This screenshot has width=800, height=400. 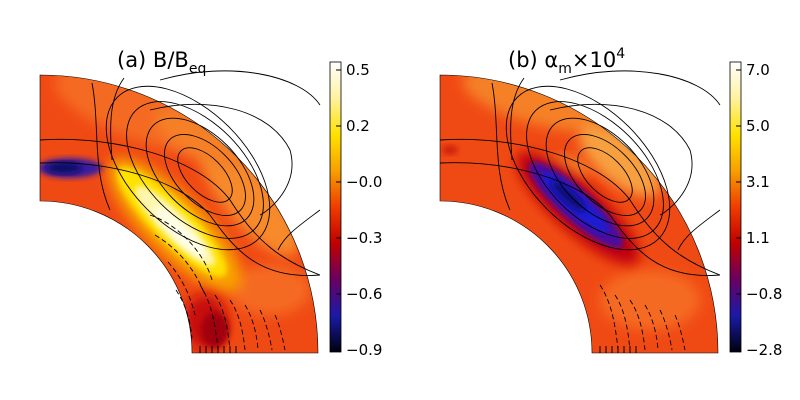 What do you see at coordinates (358, 126) in the screenshot?
I see `colorbar-tick-label: 0.2` at bounding box center [358, 126].